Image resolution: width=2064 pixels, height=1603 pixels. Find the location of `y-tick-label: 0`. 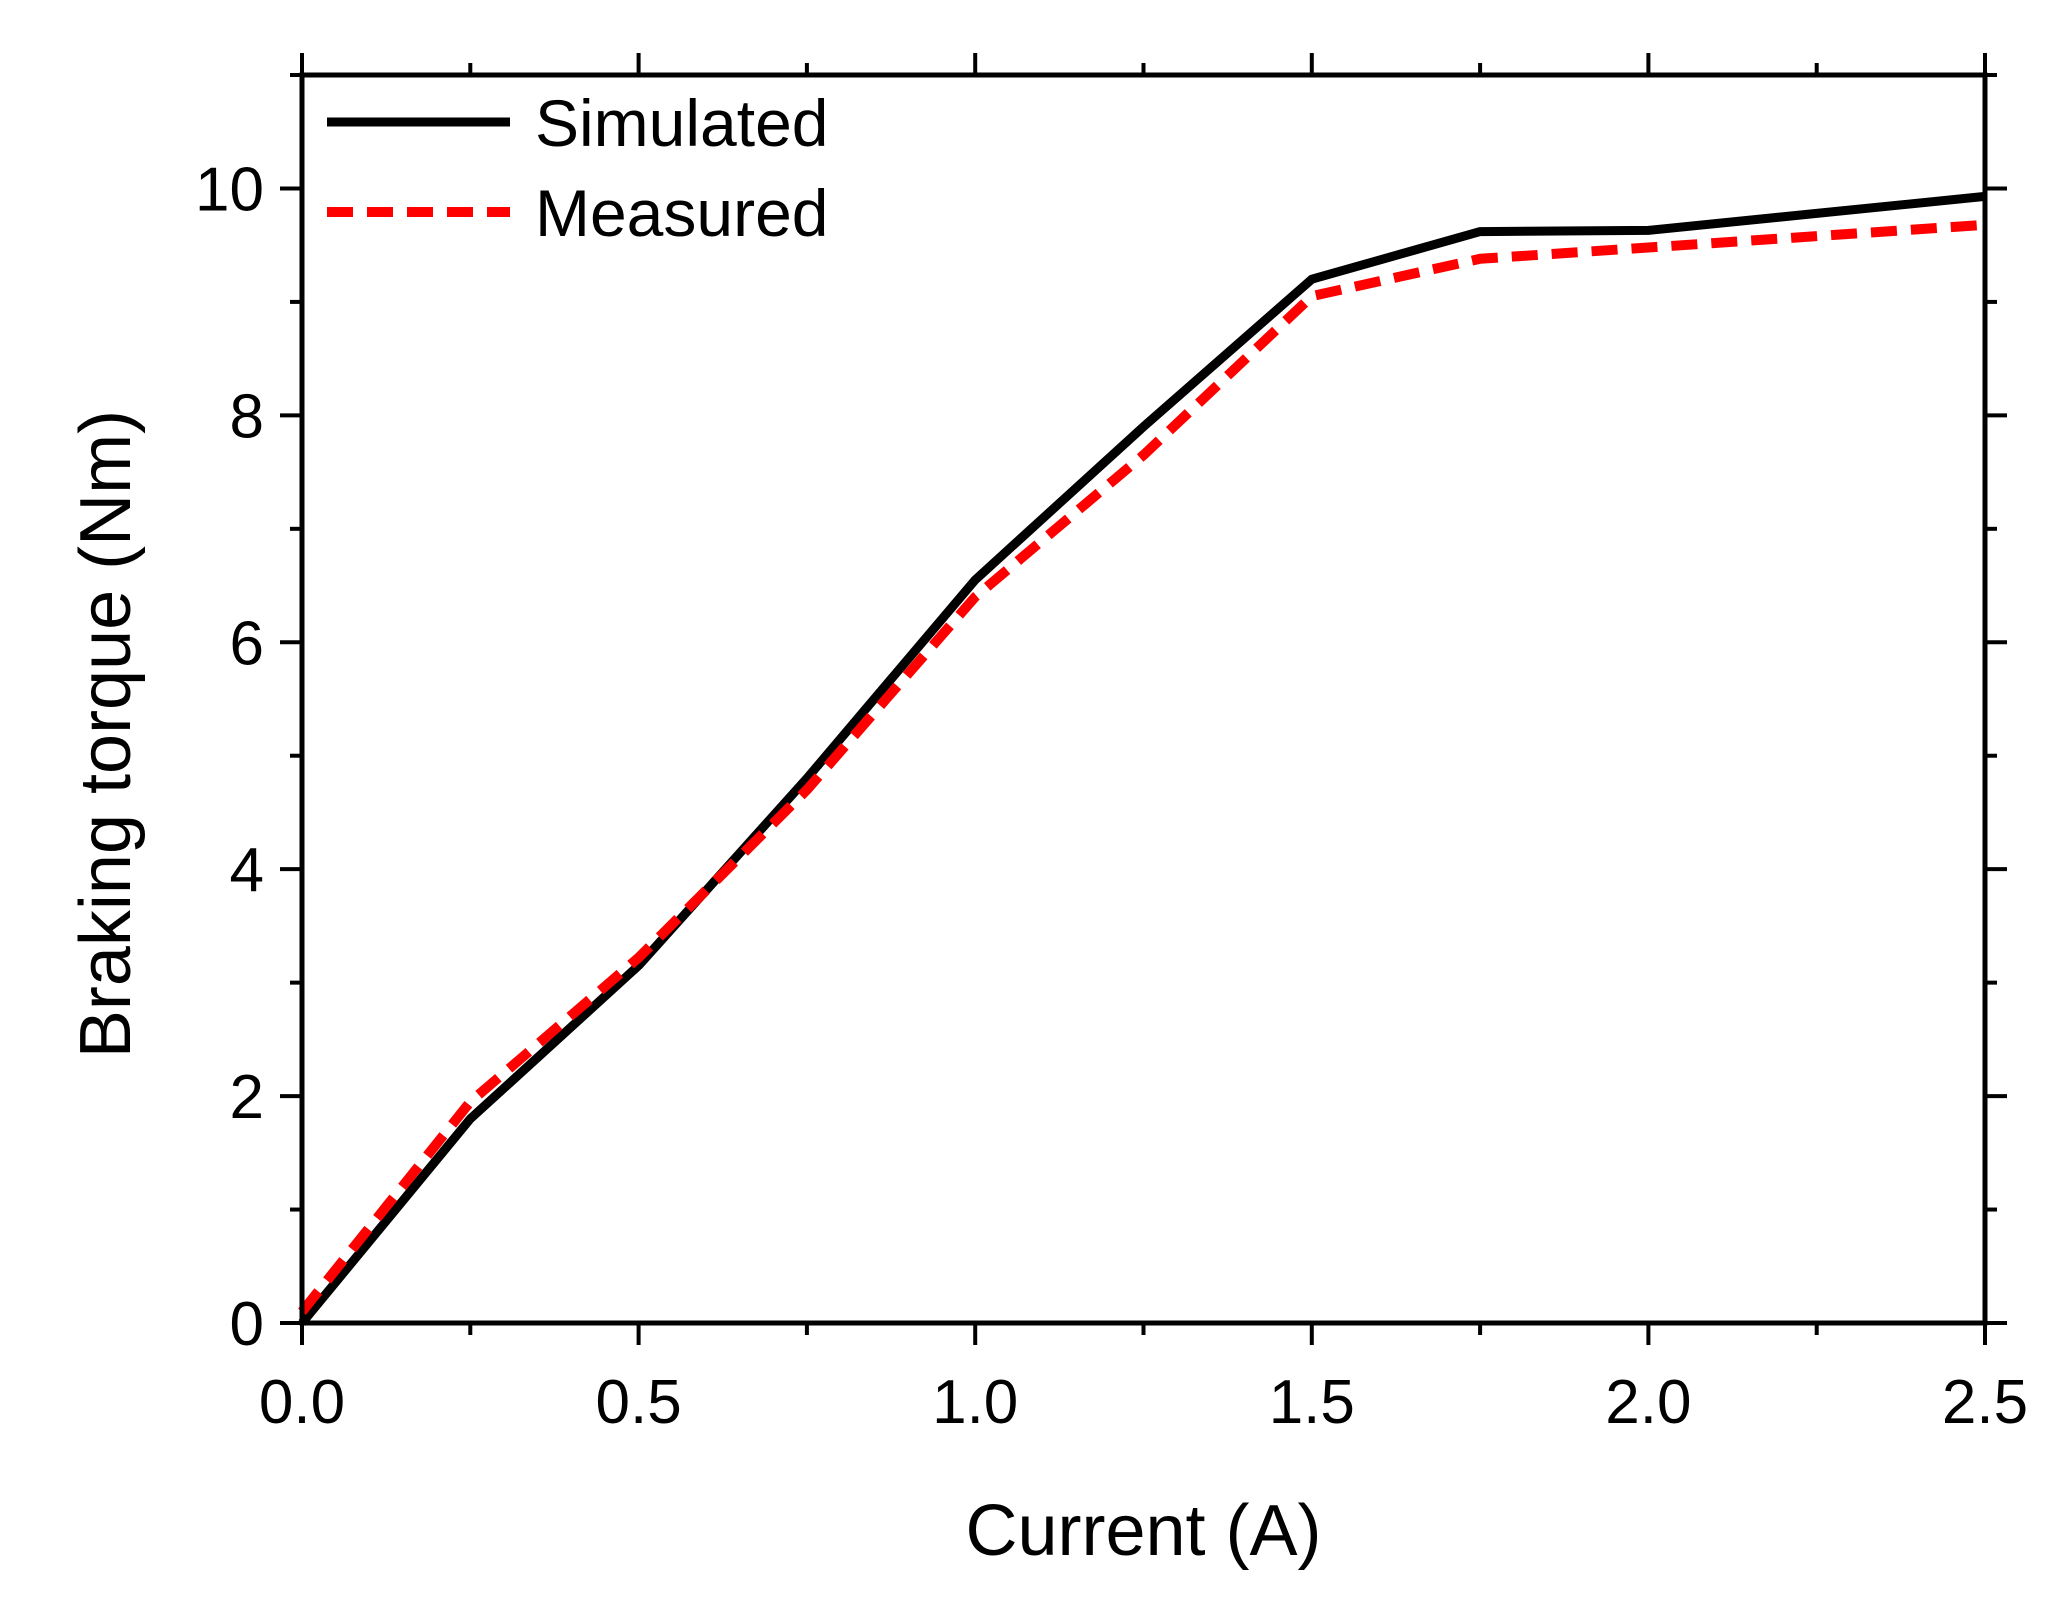

y-tick-label: 0 is located at coordinates (247, 1324).